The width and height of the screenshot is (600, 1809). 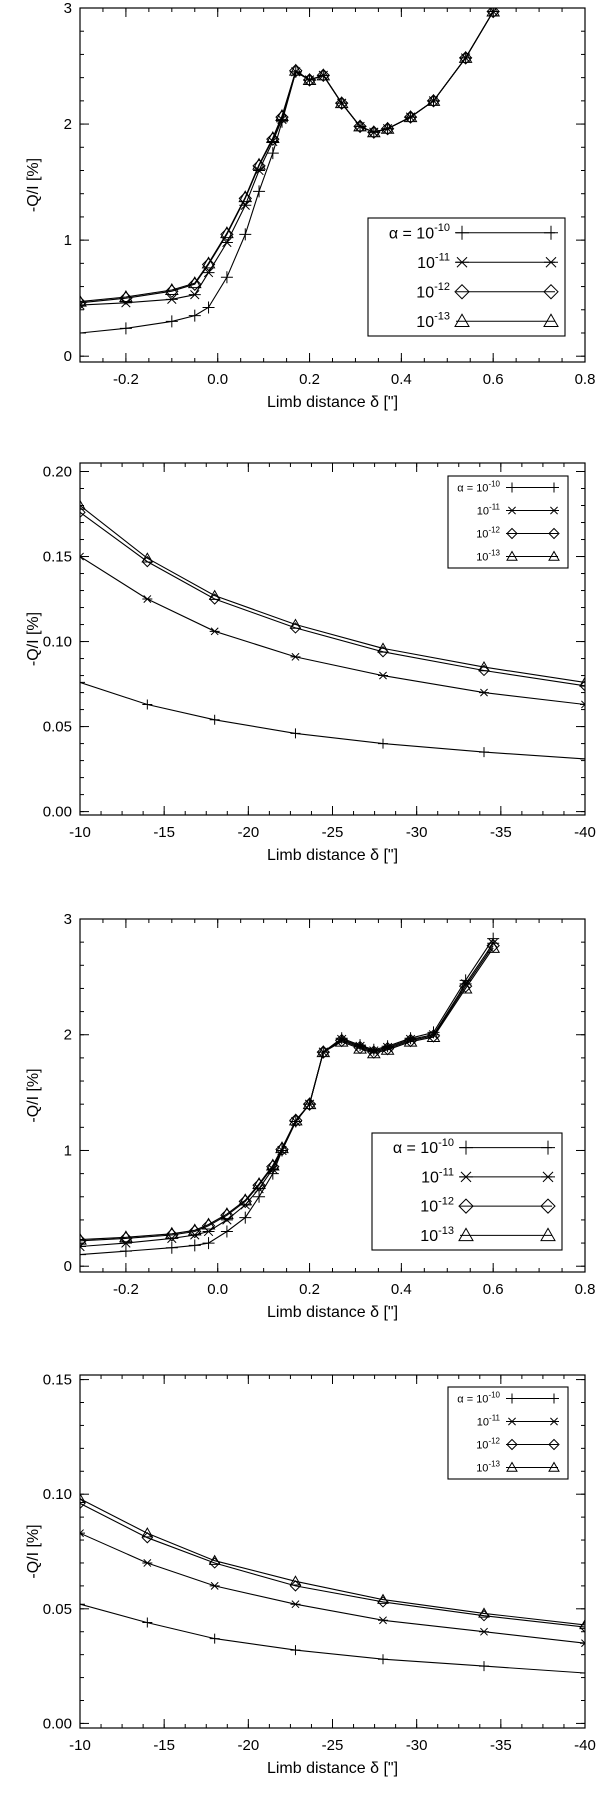 I want to click on legend-label: α = 10-10, so click(x=478, y=1397).